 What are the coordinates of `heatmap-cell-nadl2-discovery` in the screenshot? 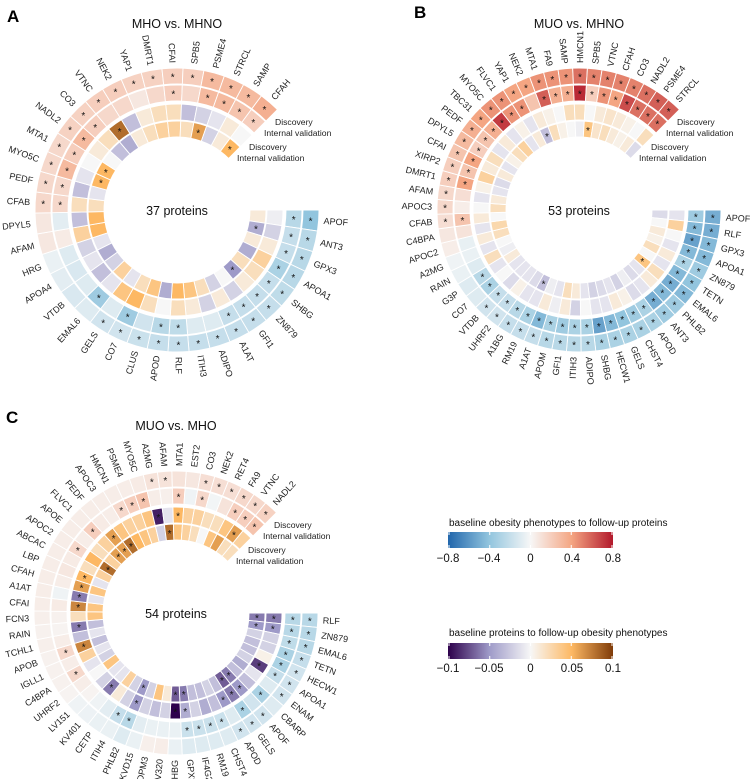 It's located at (266, 513).